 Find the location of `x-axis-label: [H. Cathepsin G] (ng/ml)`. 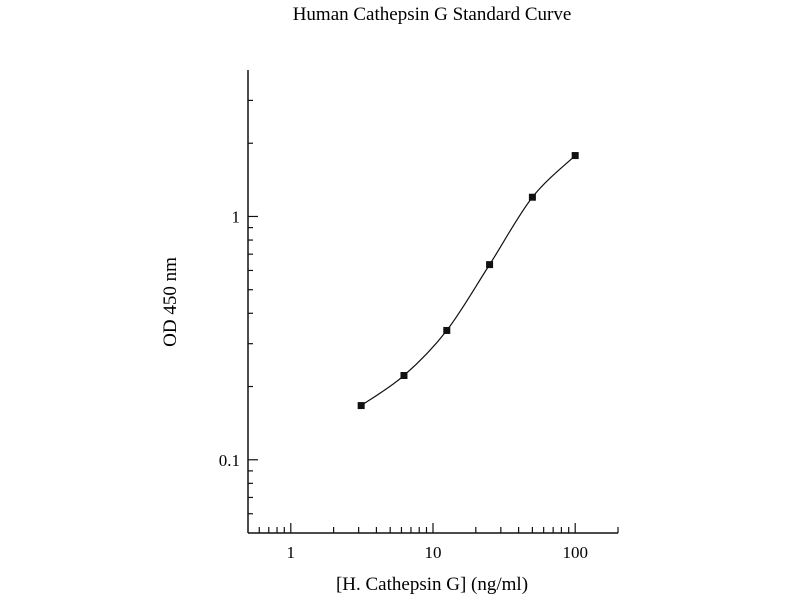

x-axis-label: [H. Cathepsin G] (ng/ml) is located at coordinates (432, 584).